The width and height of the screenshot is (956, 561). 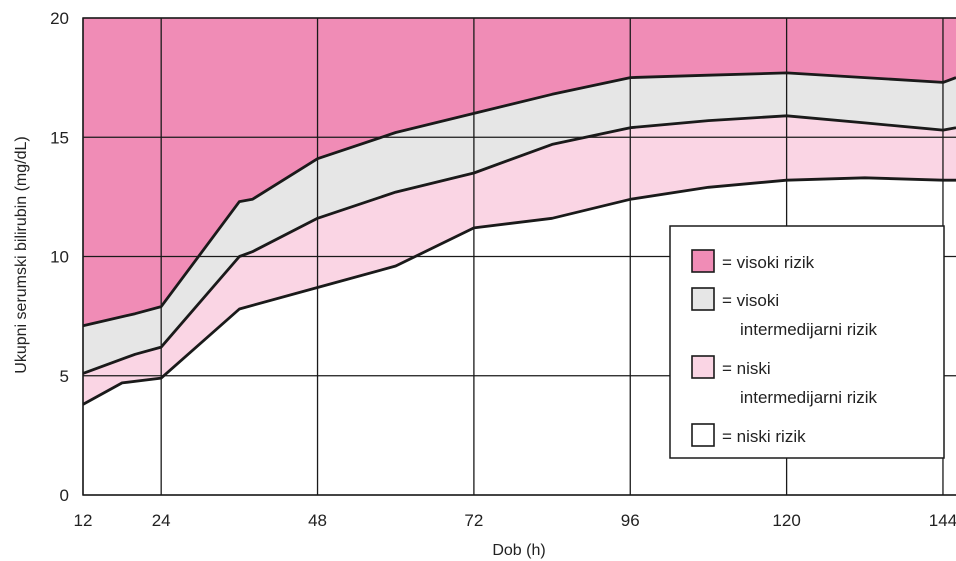 I want to click on y-axis-ticks: 0 5 10 15 20, so click(x=59, y=257).